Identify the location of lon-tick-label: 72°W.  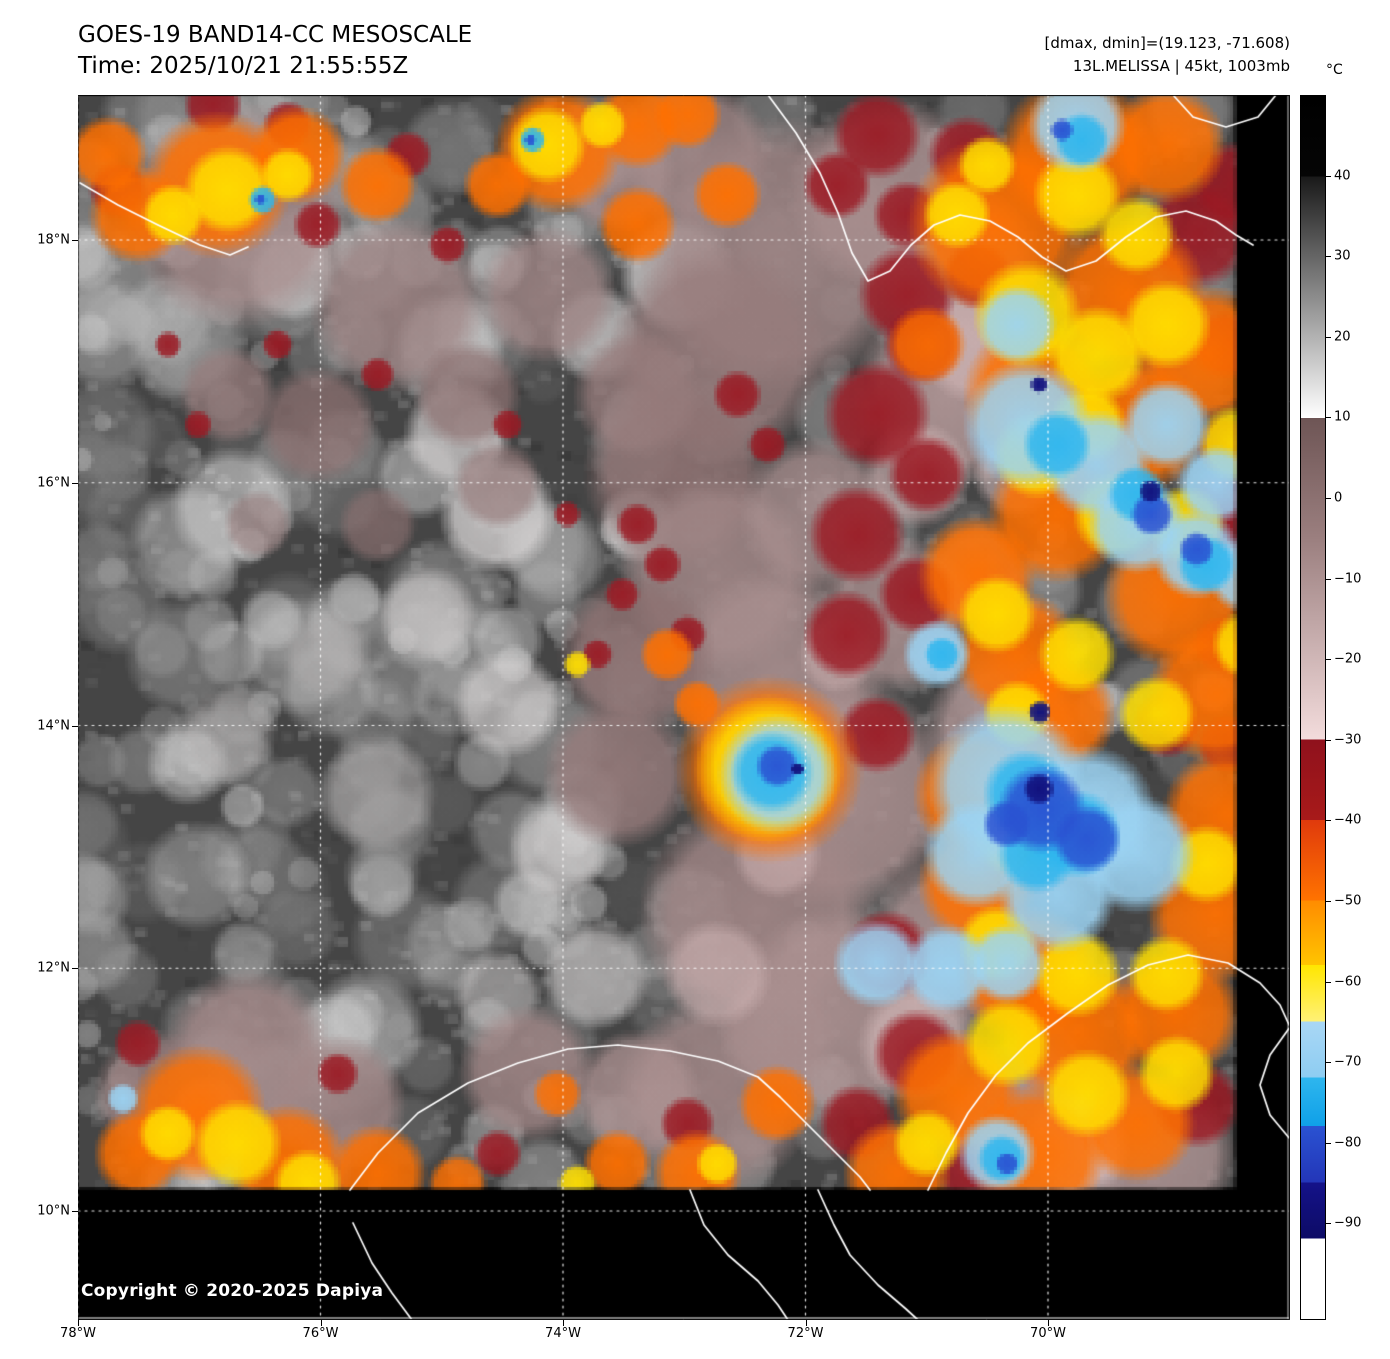
(805, 1333).